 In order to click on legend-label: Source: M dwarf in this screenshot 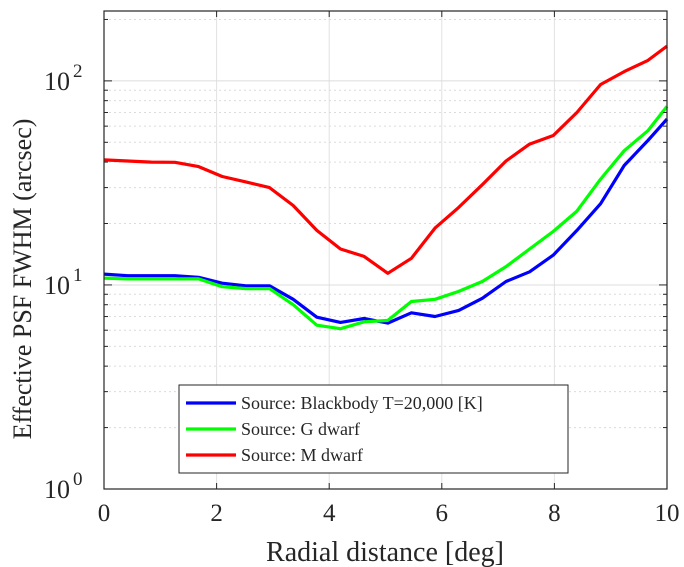, I will do `click(302, 455)`.